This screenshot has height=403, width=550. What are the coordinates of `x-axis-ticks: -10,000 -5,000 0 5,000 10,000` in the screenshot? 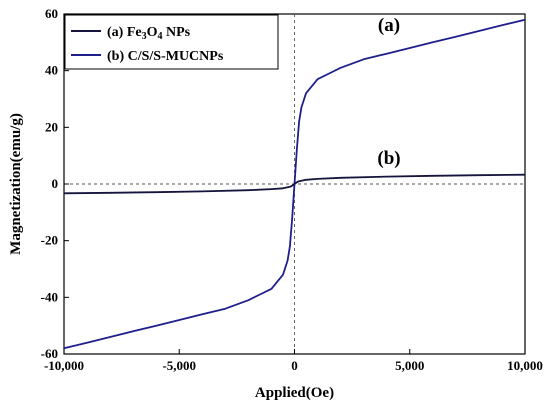 It's located at (293, 361).